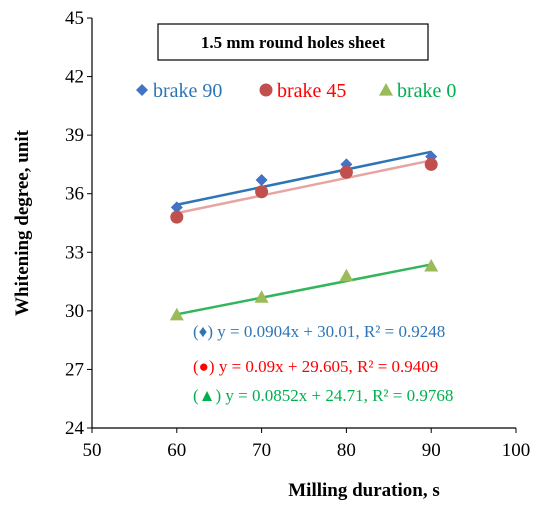 Image resolution: width=536 pixels, height=507 pixels. Describe the element at coordinates (187, 91) in the screenshot. I see `legend-label-brake-90: brake 90` at that location.